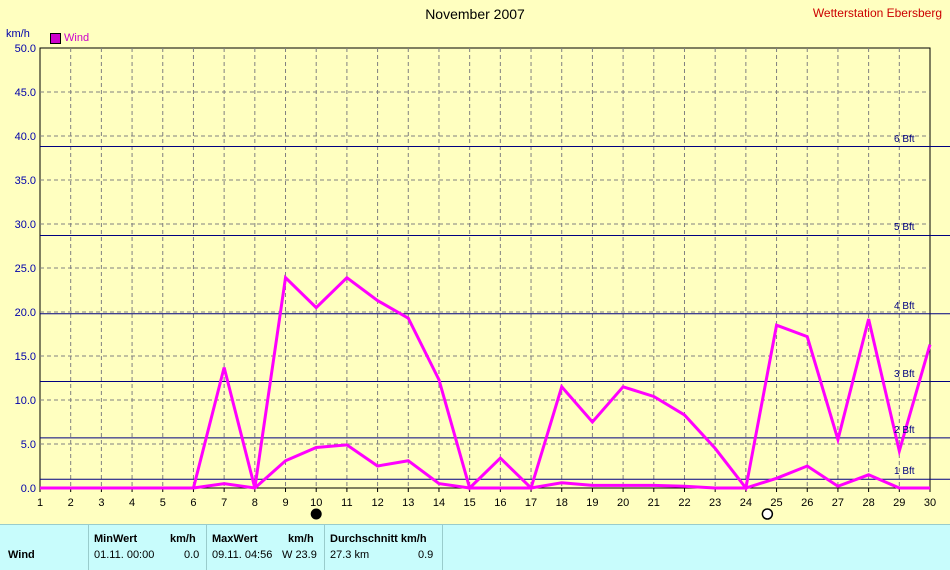 This screenshot has width=950, height=570. I want to click on y-tick-label: 0.0, so click(28, 489).